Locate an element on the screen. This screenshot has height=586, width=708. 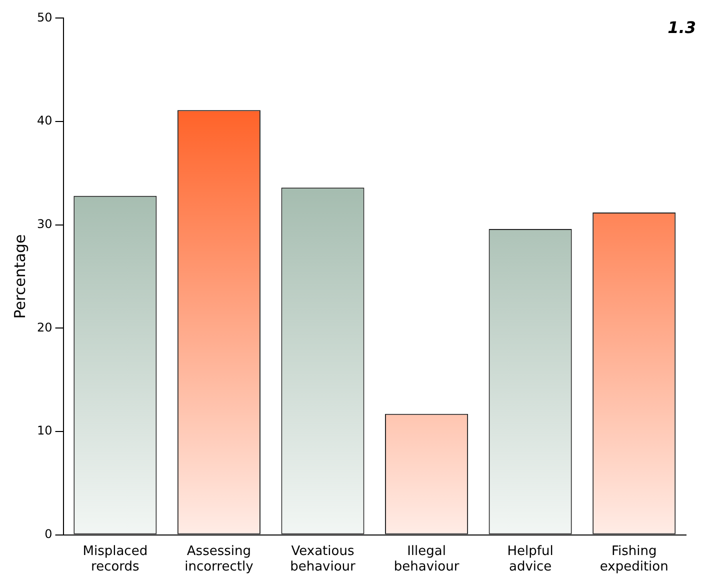
x-tick-label: Misplaced records is located at coordinates (115, 559).